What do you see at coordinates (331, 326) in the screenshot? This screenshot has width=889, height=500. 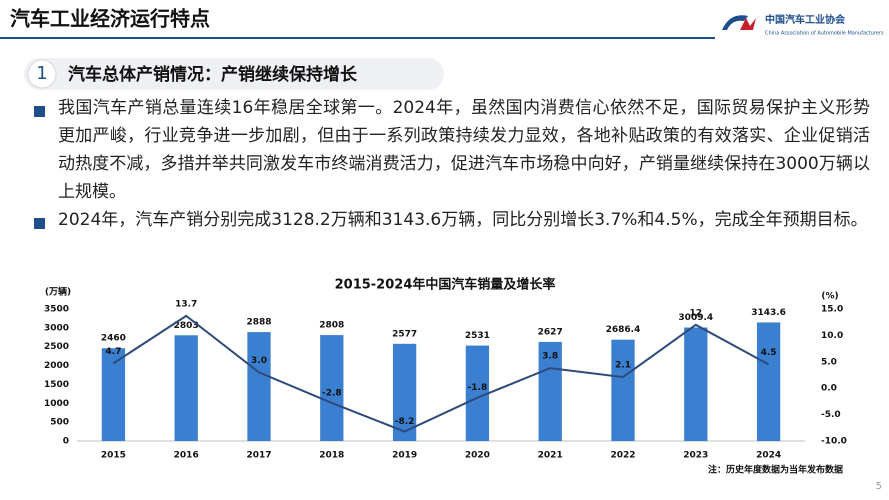 I see `bar-value-label: 2808` at bounding box center [331, 326].